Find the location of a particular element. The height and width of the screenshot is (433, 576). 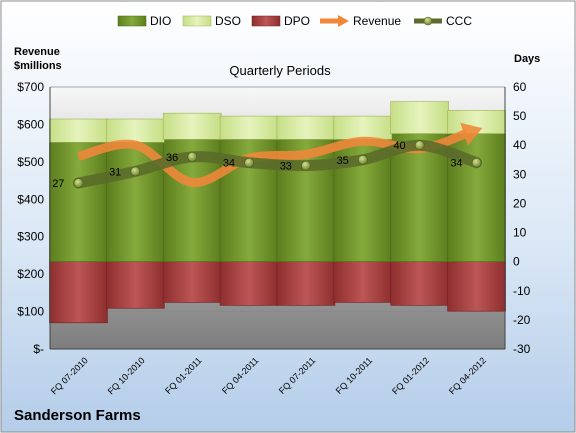

legend-label-dso: DSO is located at coordinates (228, 21).